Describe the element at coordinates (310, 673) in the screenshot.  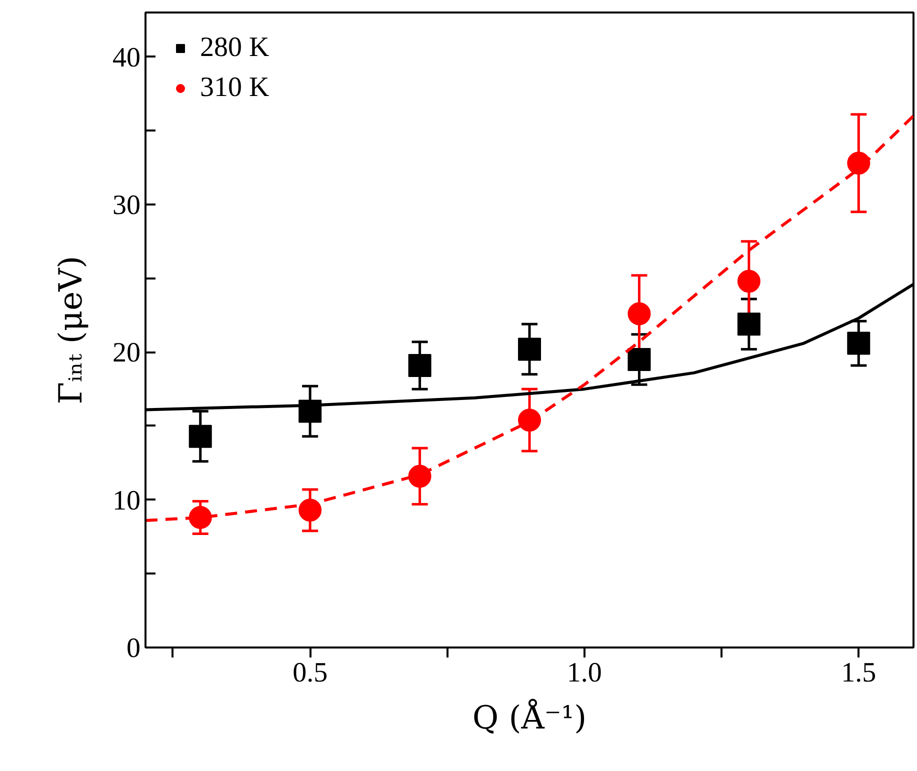
I see `x-tick-label: 0.5` at that location.